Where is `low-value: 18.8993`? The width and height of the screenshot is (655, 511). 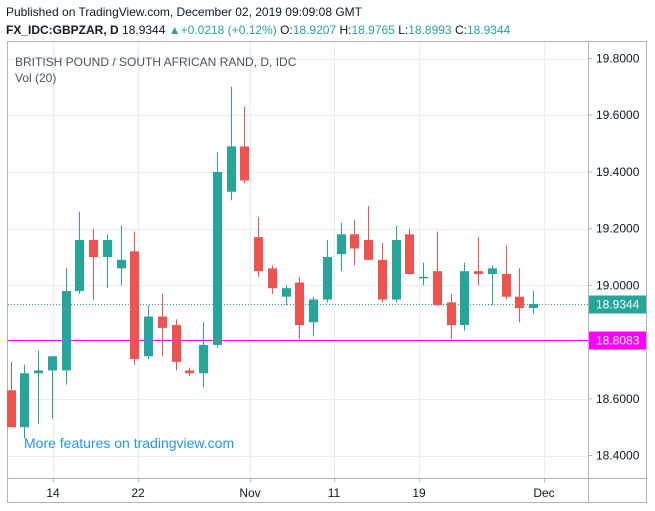
low-value: 18.8993 is located at coordinates (430, 30).